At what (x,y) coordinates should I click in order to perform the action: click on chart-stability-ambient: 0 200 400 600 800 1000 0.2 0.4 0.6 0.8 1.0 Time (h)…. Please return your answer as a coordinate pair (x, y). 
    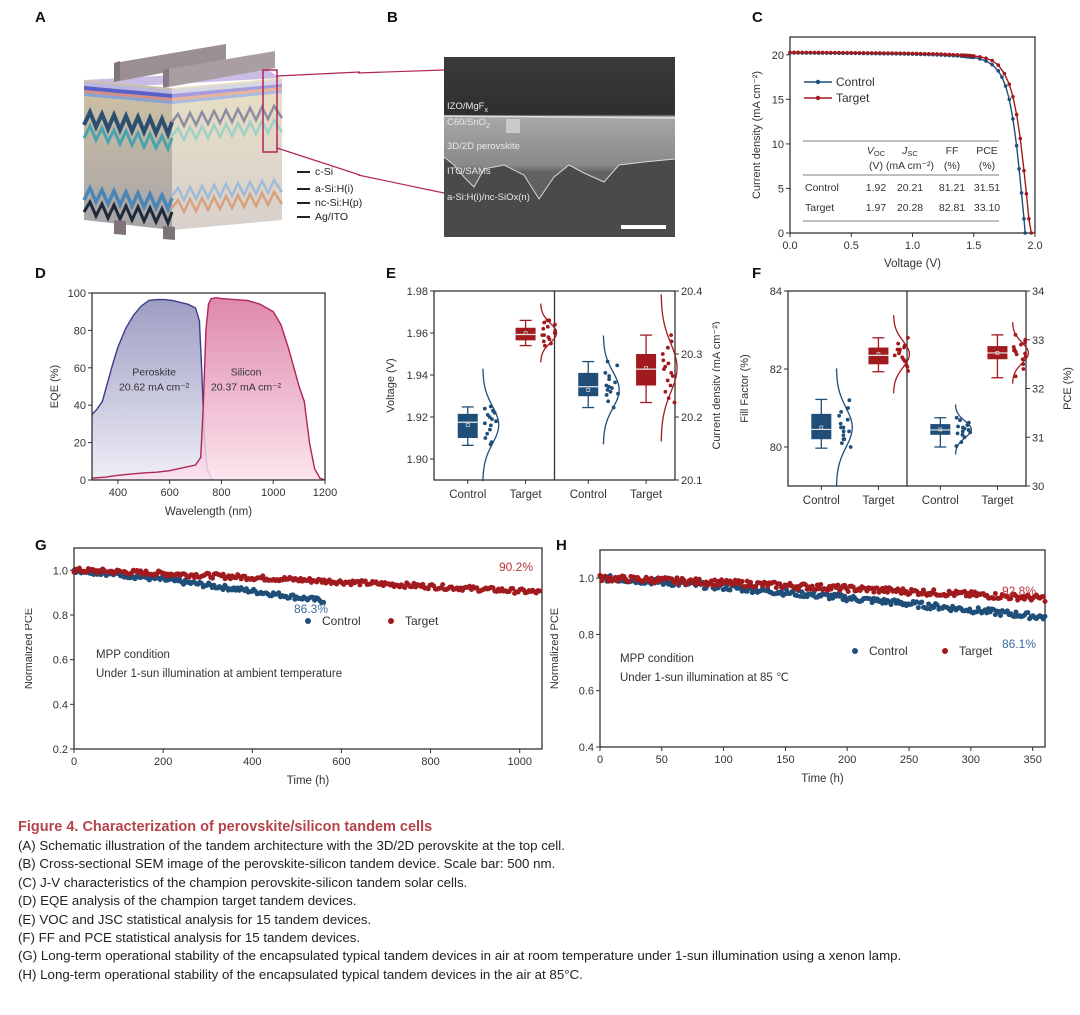
    Looking at the image, I should click on (284, 667).